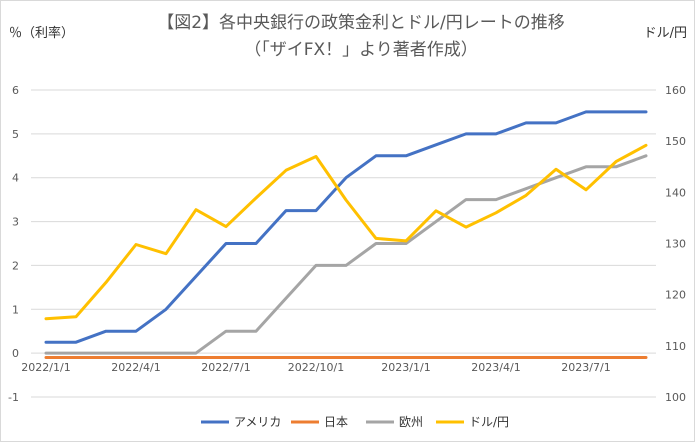 This screenshot has height=442, width=695. What do you see at coordinates (257, 422) in the screenshot?
I see `legend-label: アメリカ` at bounding box center [257, 422].